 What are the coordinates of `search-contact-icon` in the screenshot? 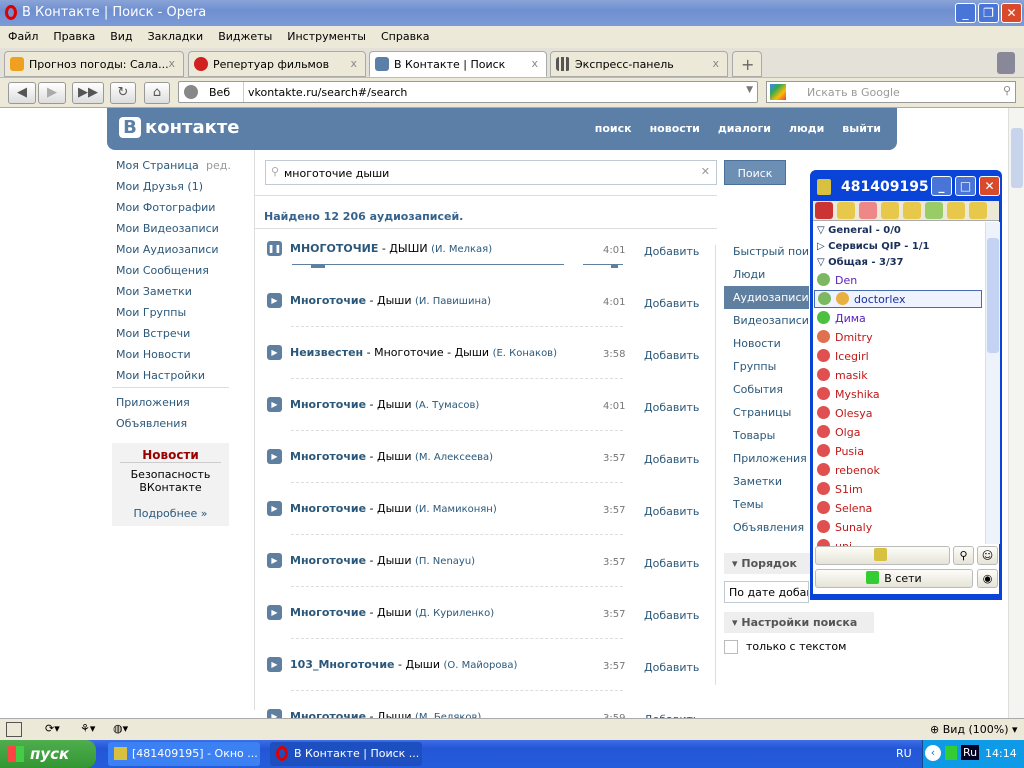 It's located at (978, 210).